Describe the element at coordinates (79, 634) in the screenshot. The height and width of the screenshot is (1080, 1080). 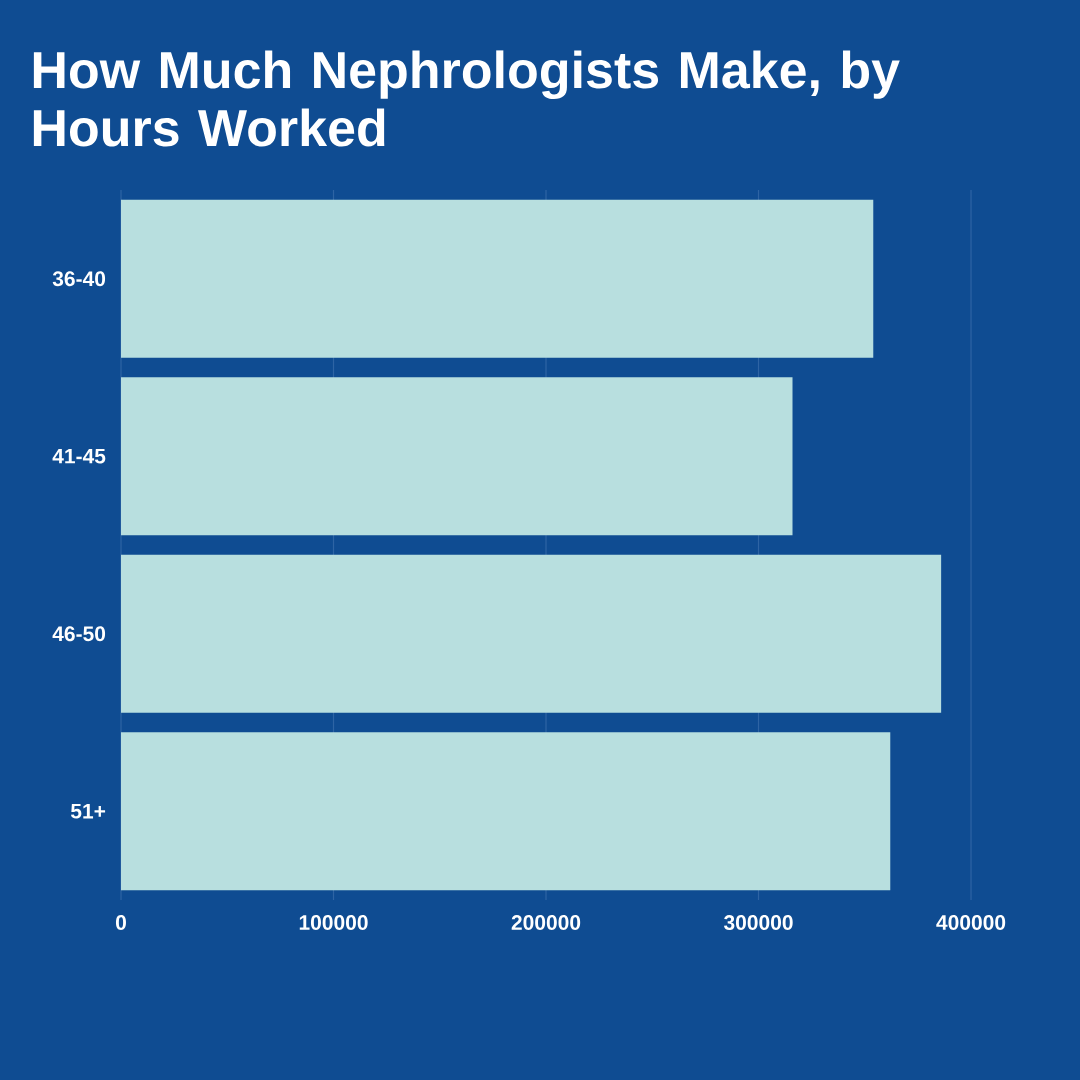
I see `y-tick-label: 46-50` at that location.